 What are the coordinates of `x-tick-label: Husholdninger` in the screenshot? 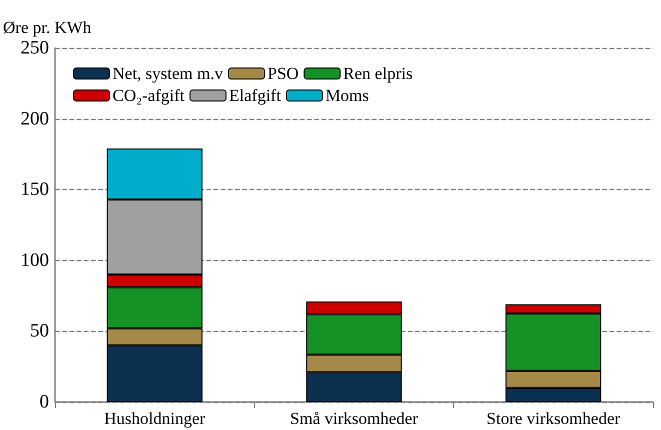 It's located at (155, 418).